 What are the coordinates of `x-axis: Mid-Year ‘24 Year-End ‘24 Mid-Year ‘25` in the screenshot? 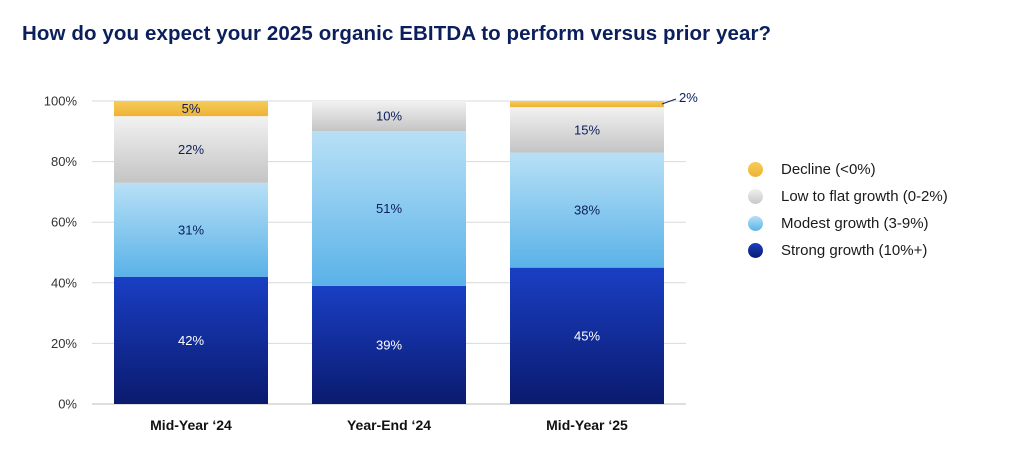 It's located at (389, 425).